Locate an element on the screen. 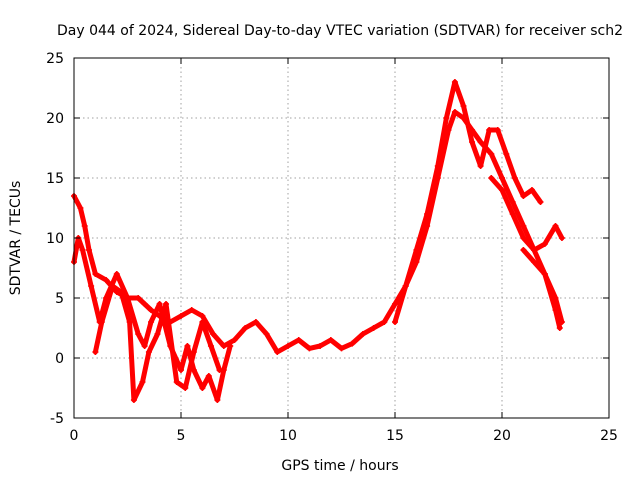 The image size is (640, 480). x-tick-label: 20 is located at coordinates (502, 436).